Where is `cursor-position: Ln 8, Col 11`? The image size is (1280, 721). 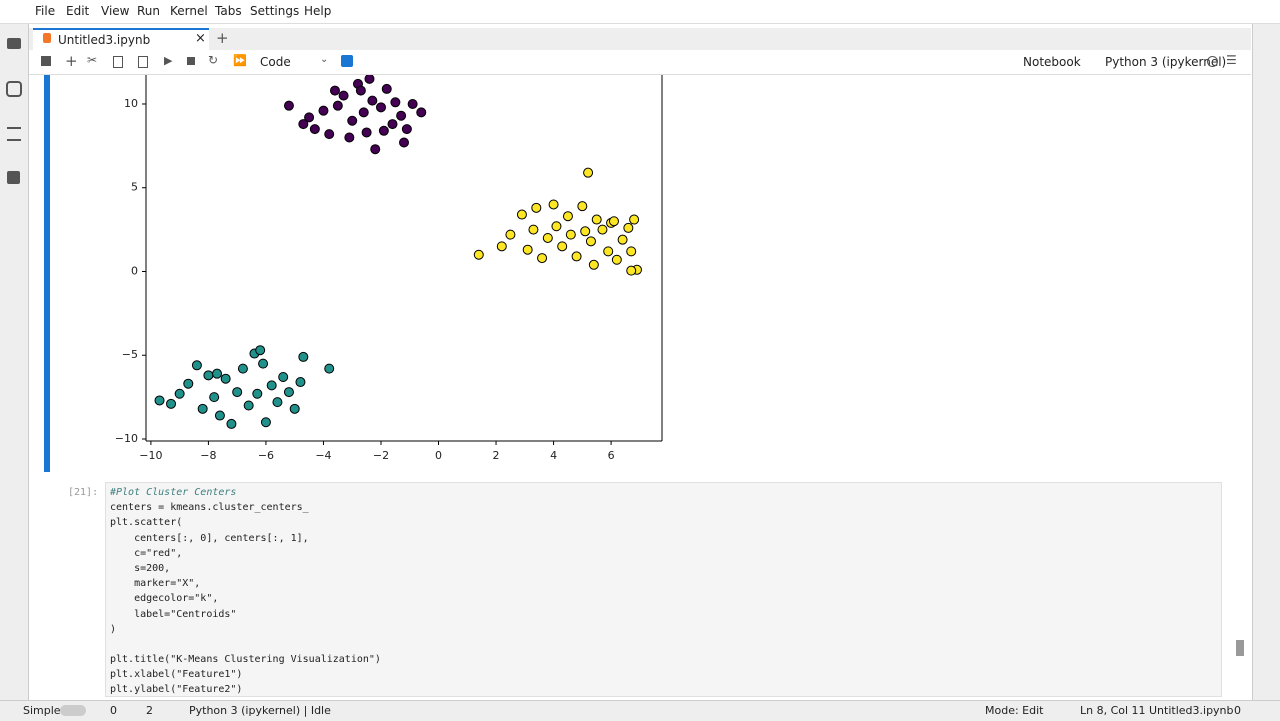 cursor-position: Ln 8, Col 11 is located at coordinates (1113, 710).